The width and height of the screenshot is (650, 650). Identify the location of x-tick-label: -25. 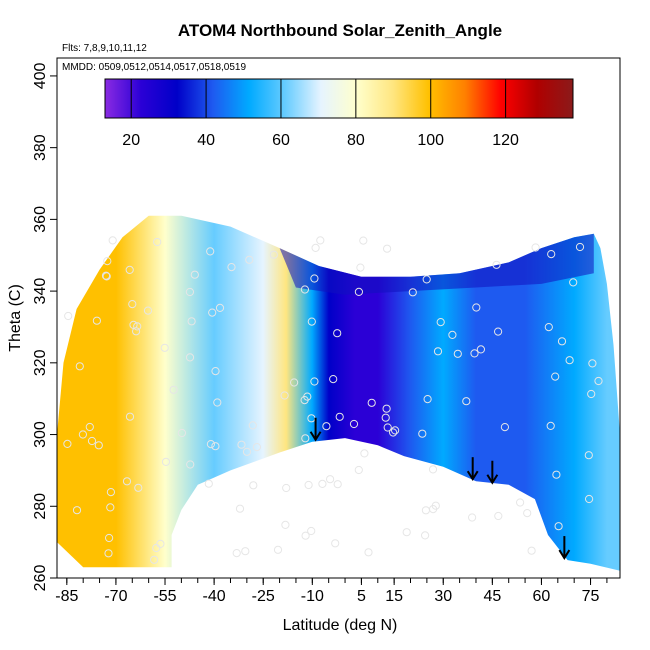
(263, 596).